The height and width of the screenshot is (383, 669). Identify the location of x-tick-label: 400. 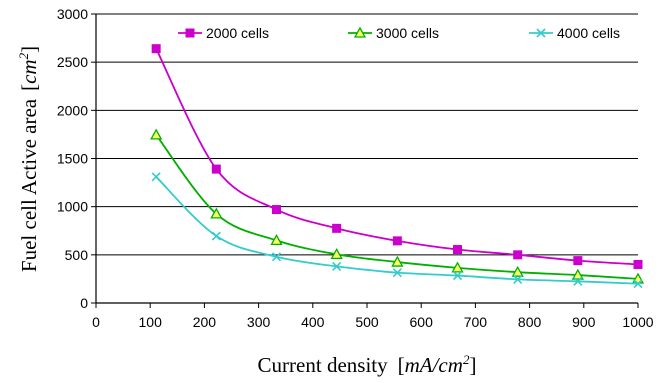
(313, 322).